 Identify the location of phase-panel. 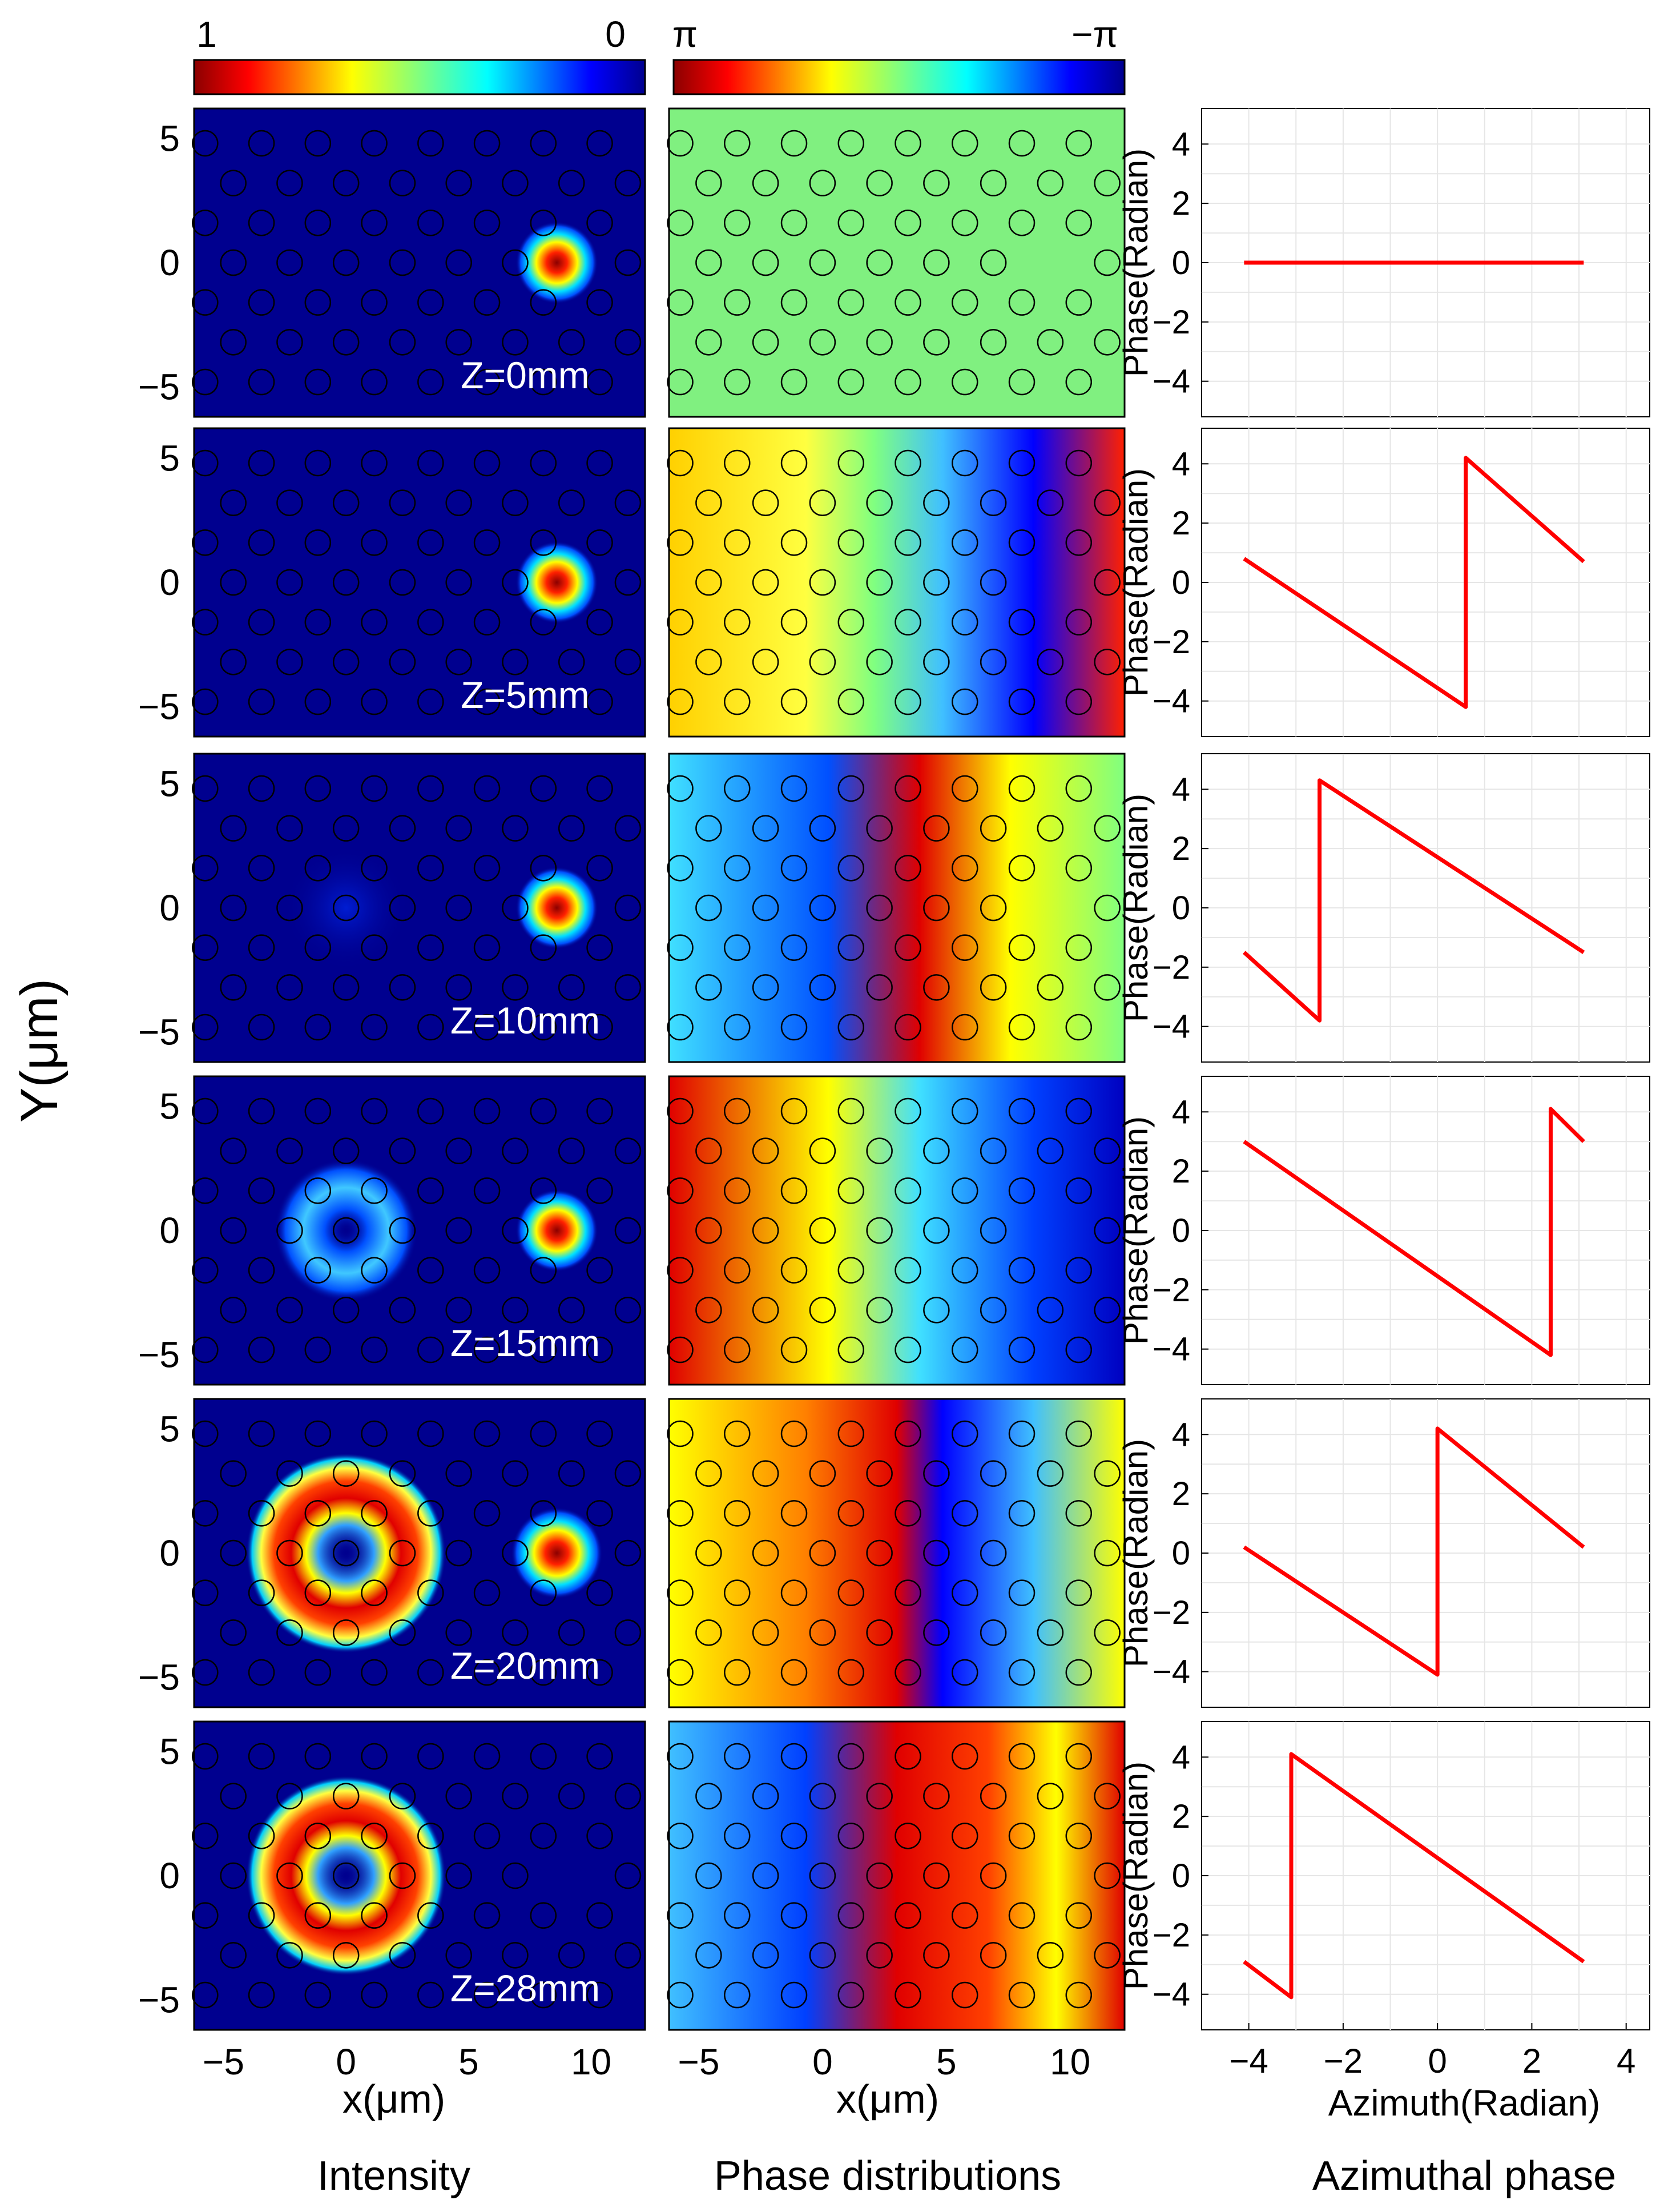
(896, 262).